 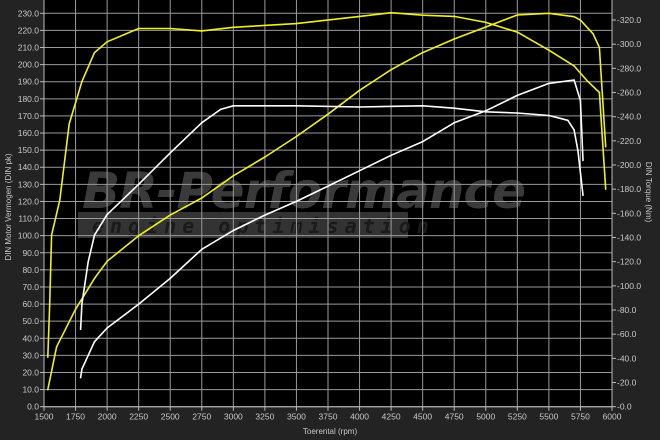 I want to click on x-tick-label: 2750, so click(x=201, y=417).